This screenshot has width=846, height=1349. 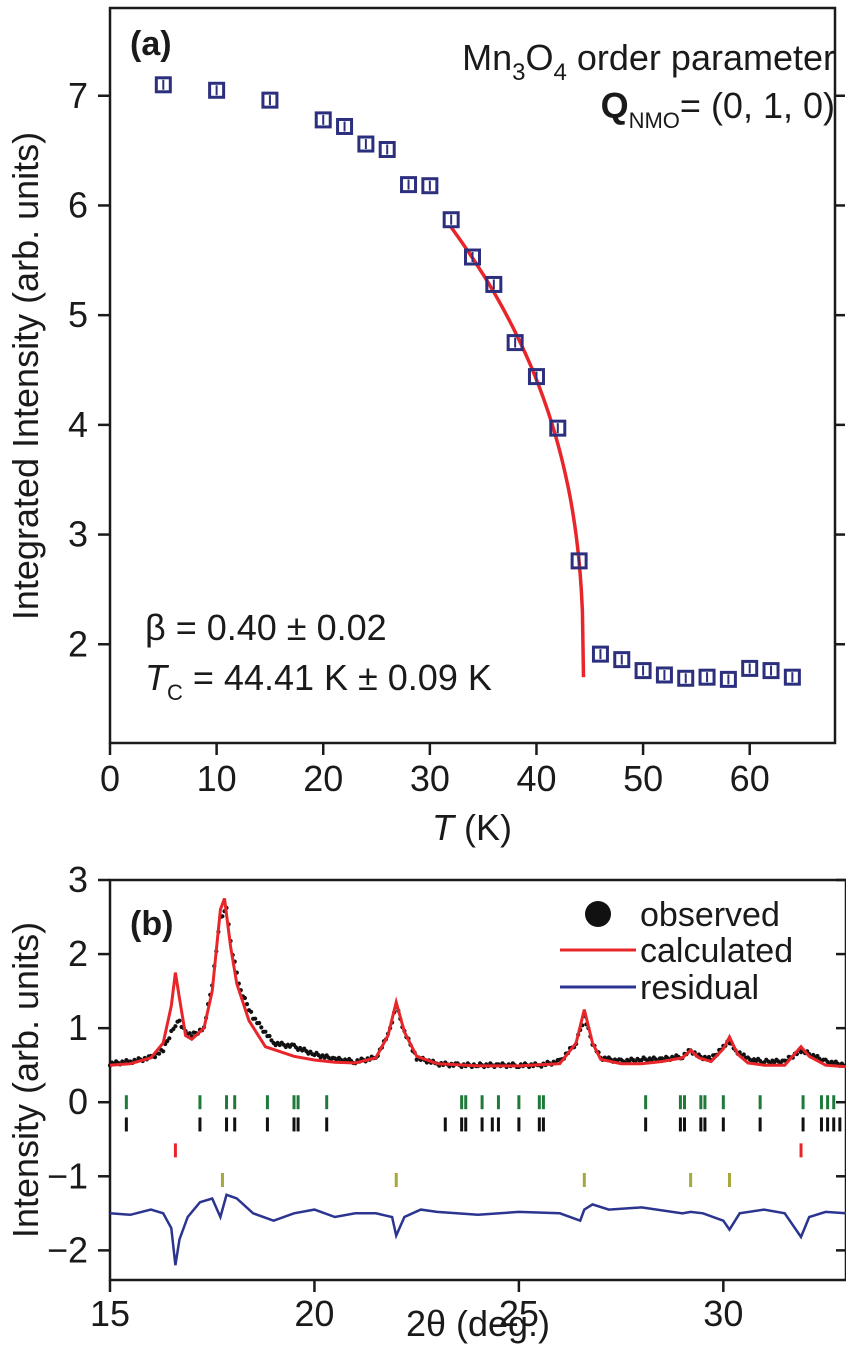 What do you see at coordinates (478, 1323) in the screenshot?
I see `panel-b-x-axis-title: 2θ (deg.)` at bounding box center [478, 1323].